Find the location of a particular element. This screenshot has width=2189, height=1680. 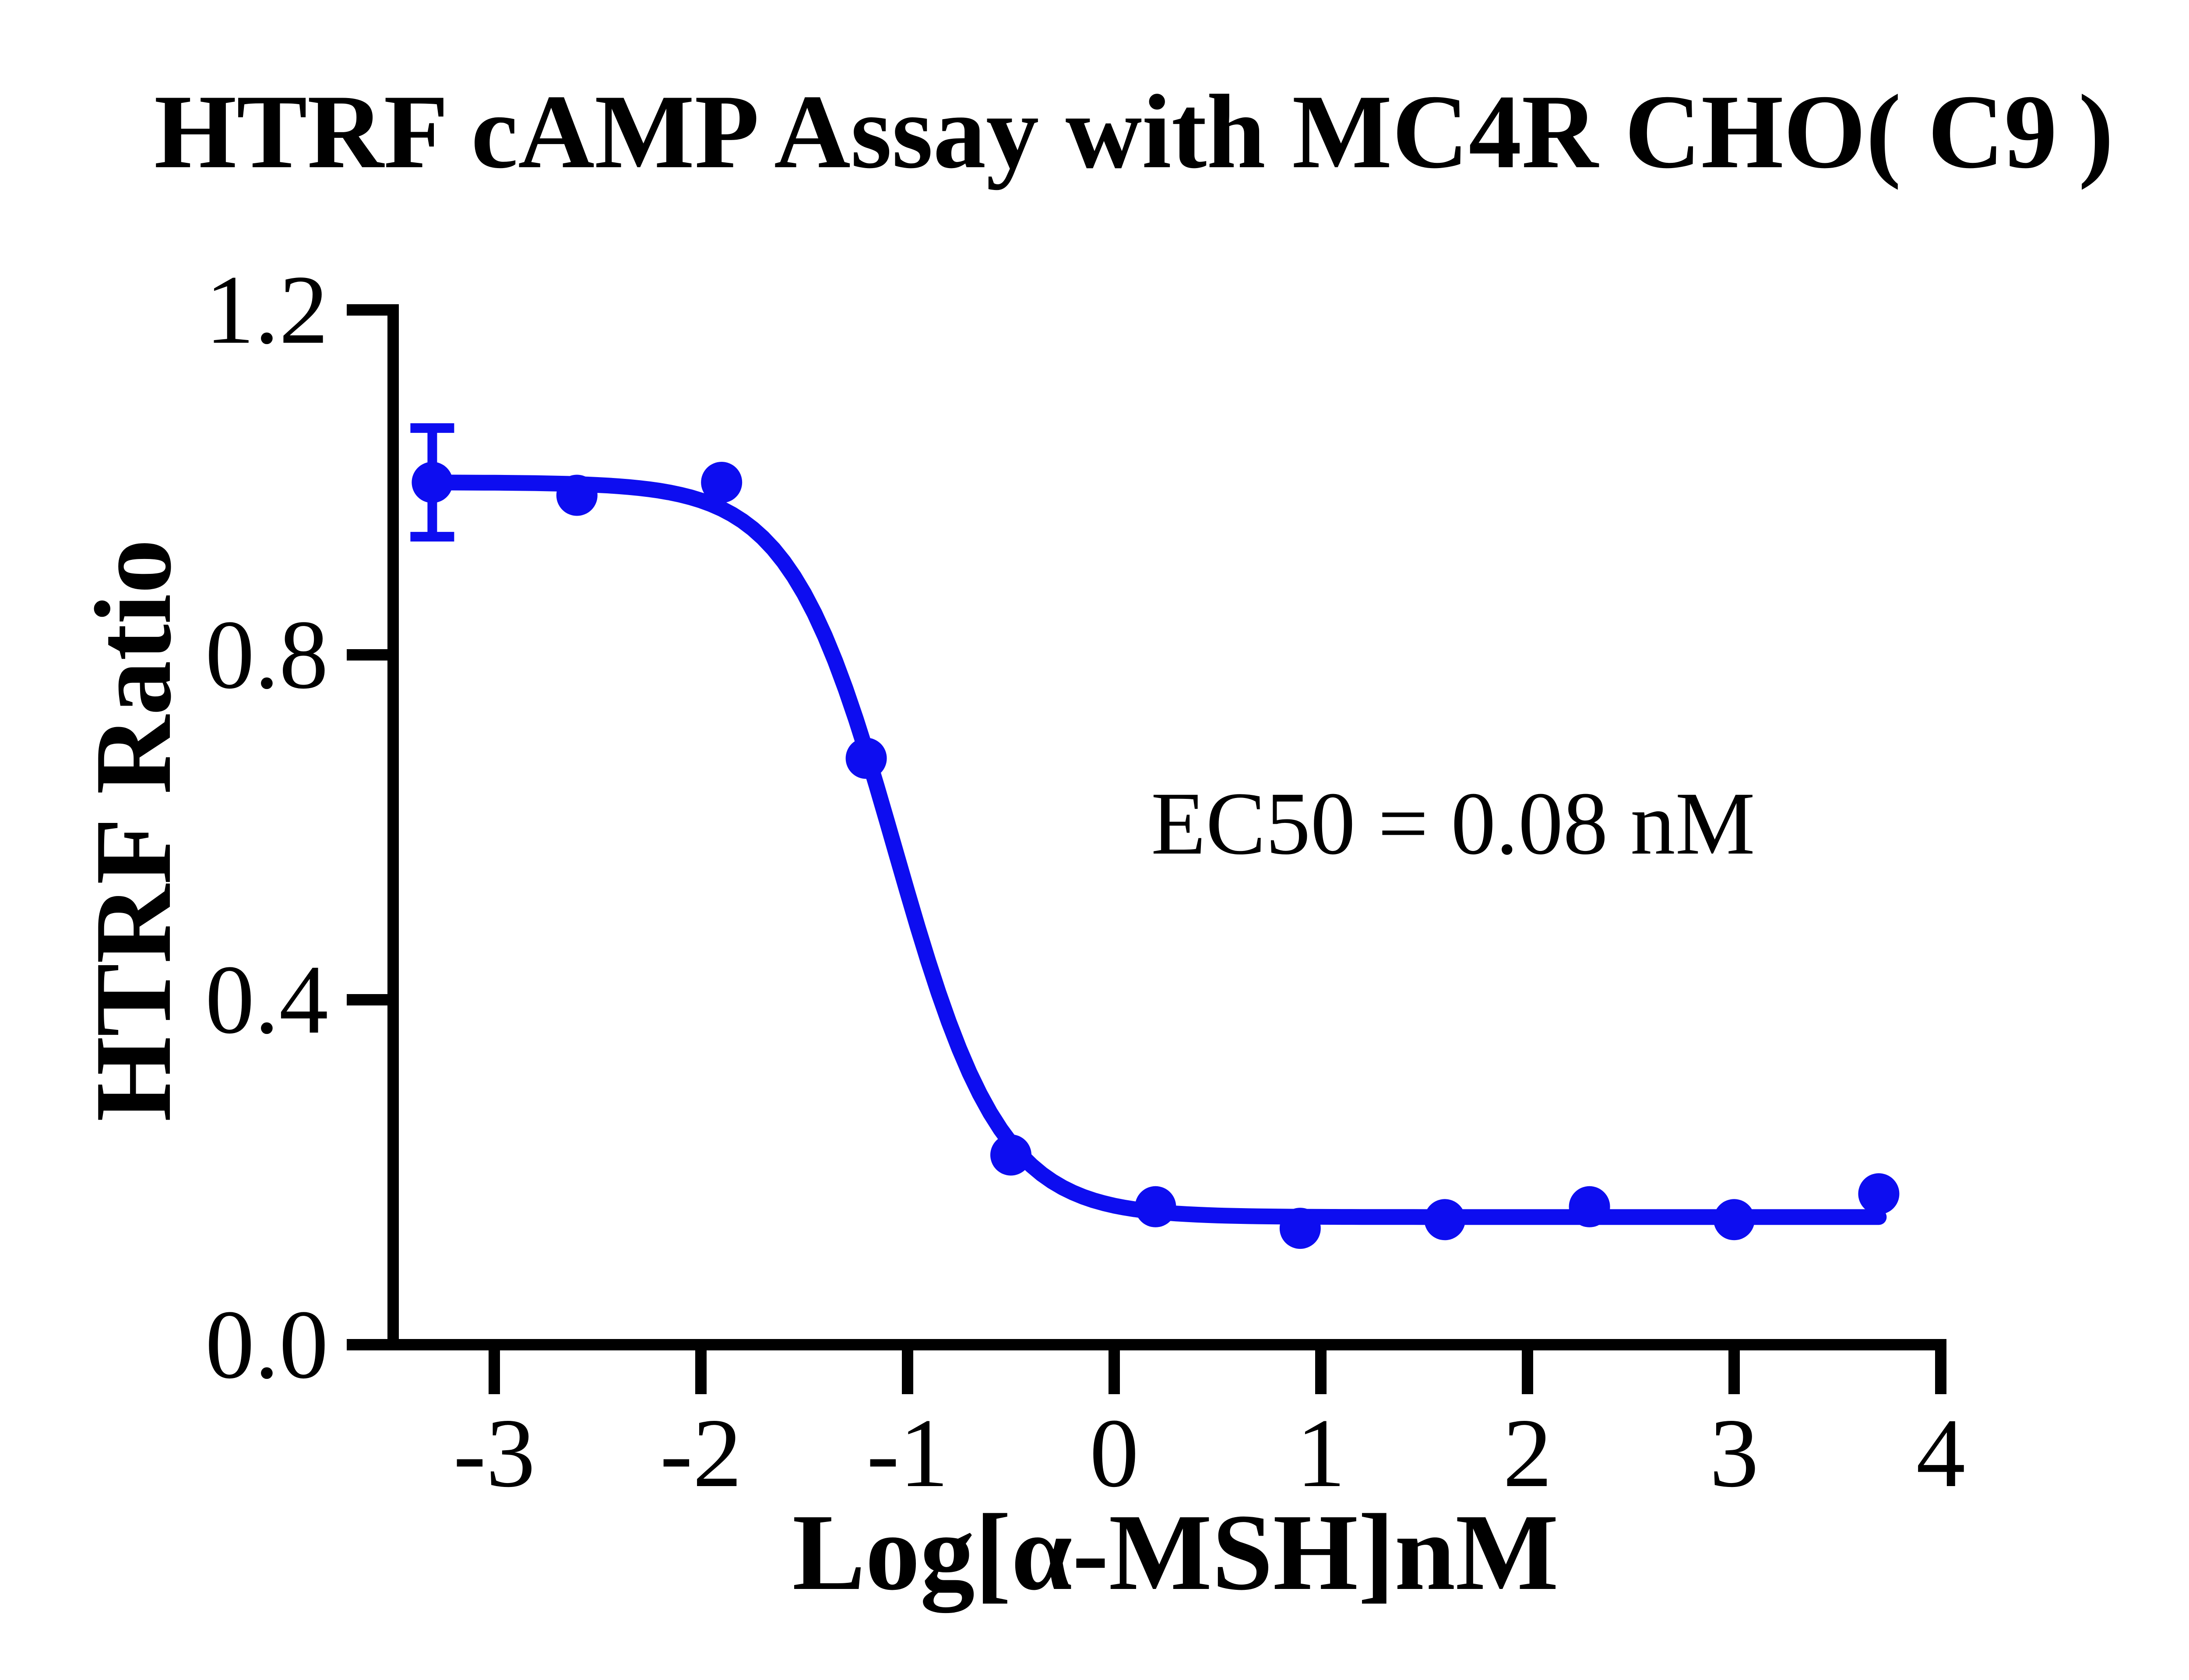

y-tick-label: 1.2 is located at coordinates (267, 309).